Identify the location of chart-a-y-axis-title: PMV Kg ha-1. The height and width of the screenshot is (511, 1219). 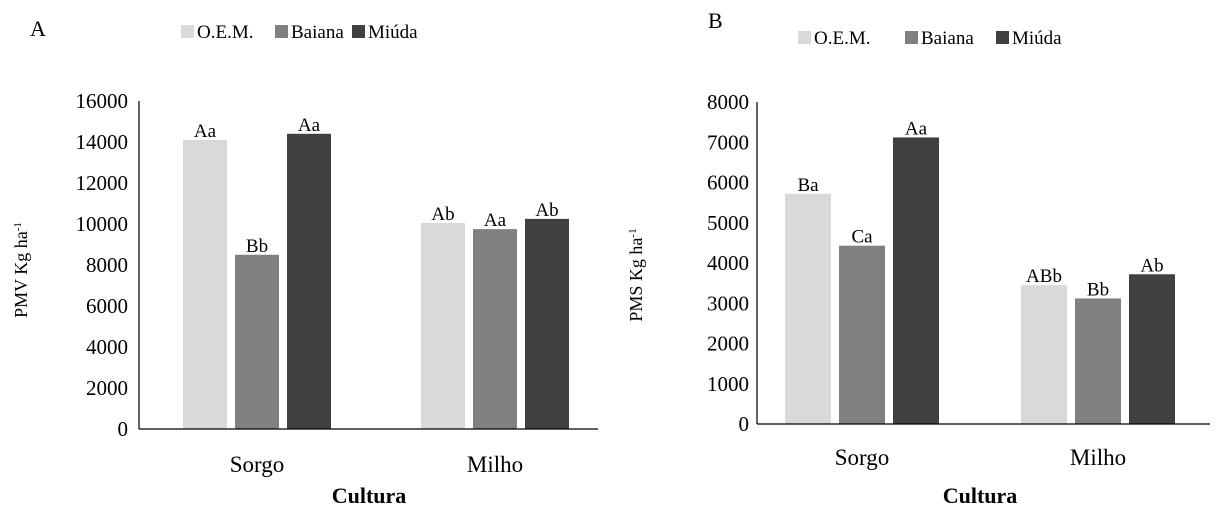
(21, 270).